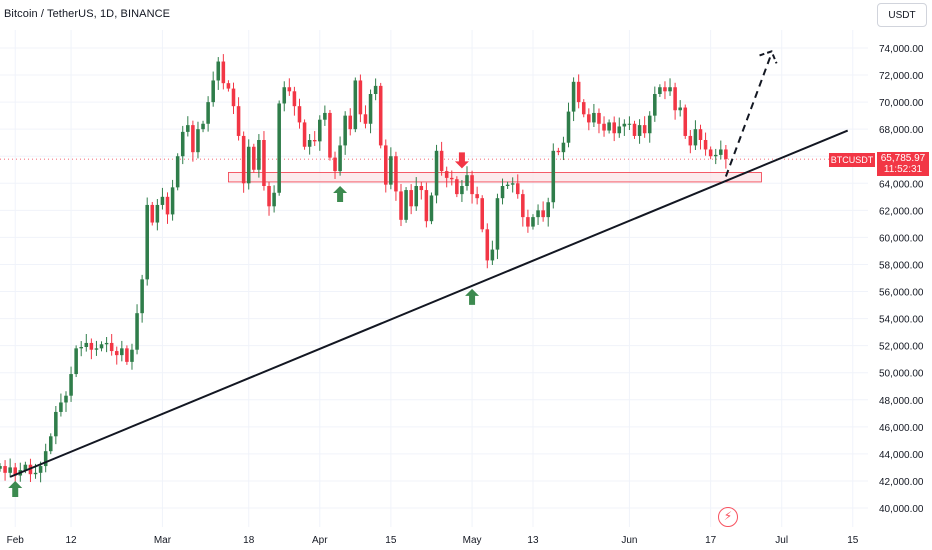  Describe the element at coordinates (901, 49) in the screenshot. I see `y-tick-label: 74,000.00` at that location.